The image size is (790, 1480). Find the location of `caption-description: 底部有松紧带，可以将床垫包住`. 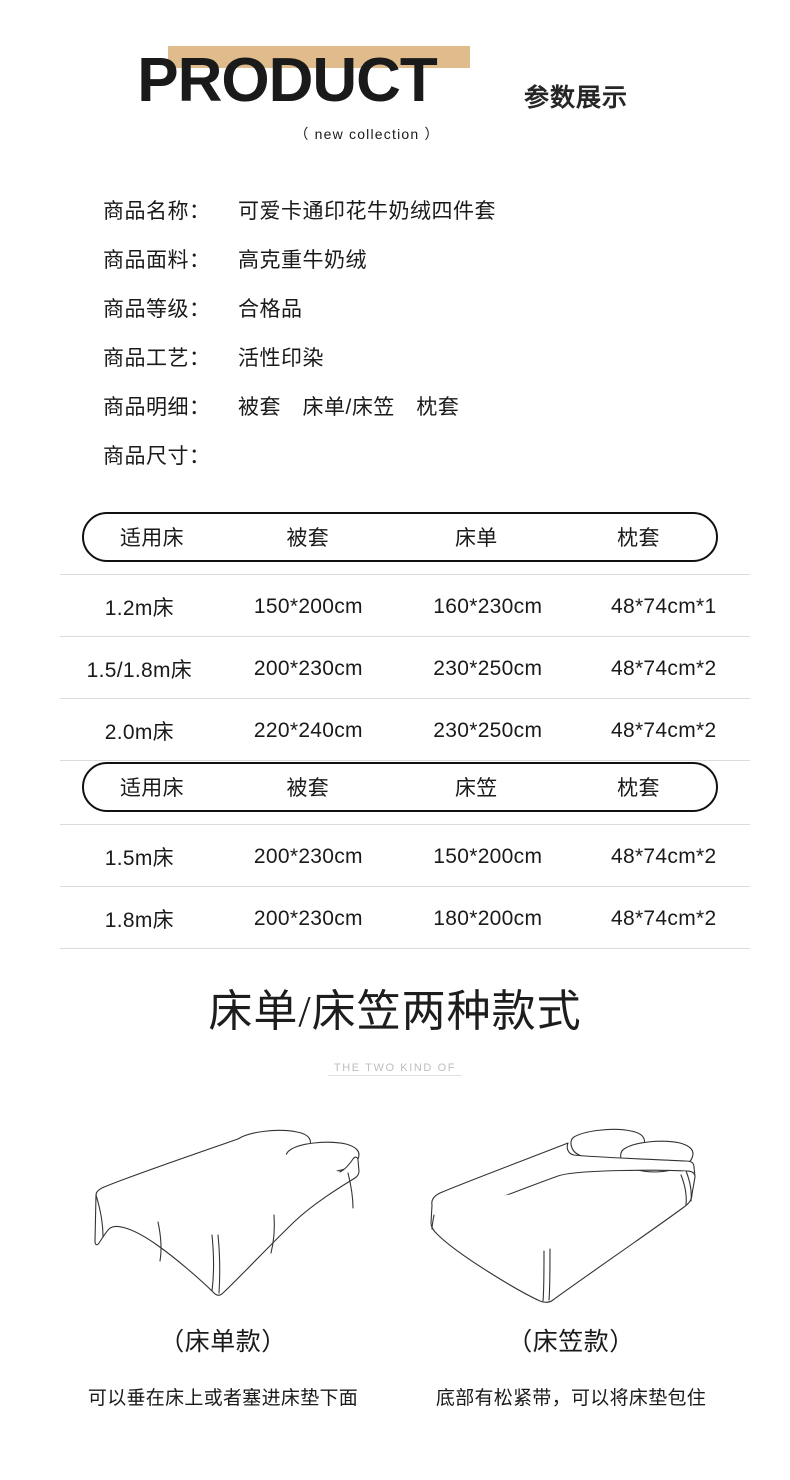

caption-description: 底部有松紧带，可以将床垫包住 is located at coordinates (571, 1398).